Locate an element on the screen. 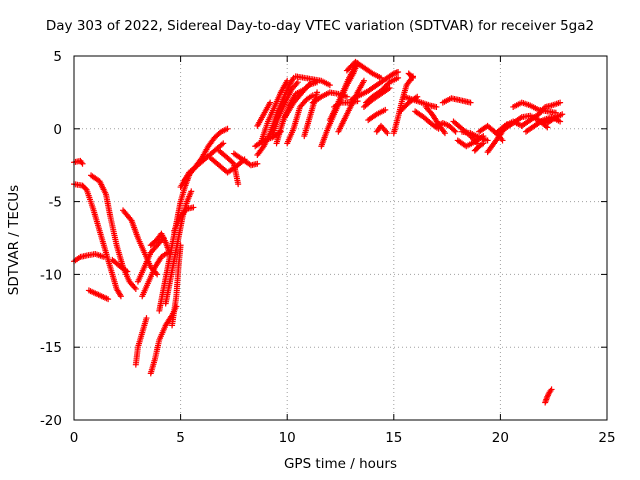 The image size is (640, 480). y-tick-label: -15 is located at coordinates (51, 348).